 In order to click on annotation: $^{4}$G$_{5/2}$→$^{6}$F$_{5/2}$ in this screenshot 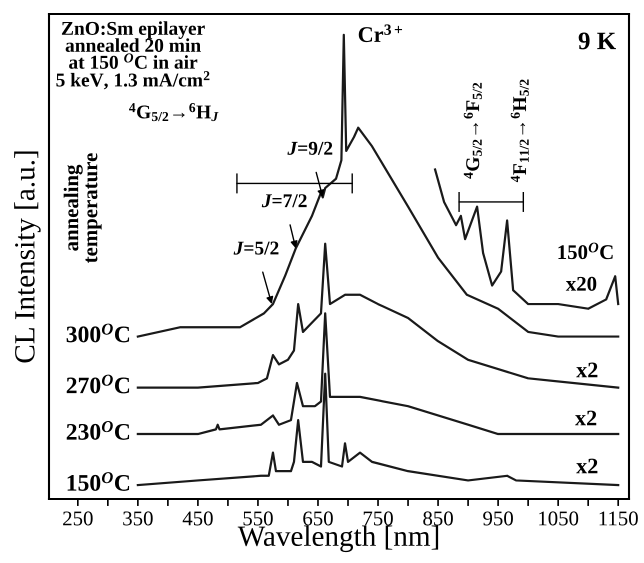, I will do `click(473, 130)`.